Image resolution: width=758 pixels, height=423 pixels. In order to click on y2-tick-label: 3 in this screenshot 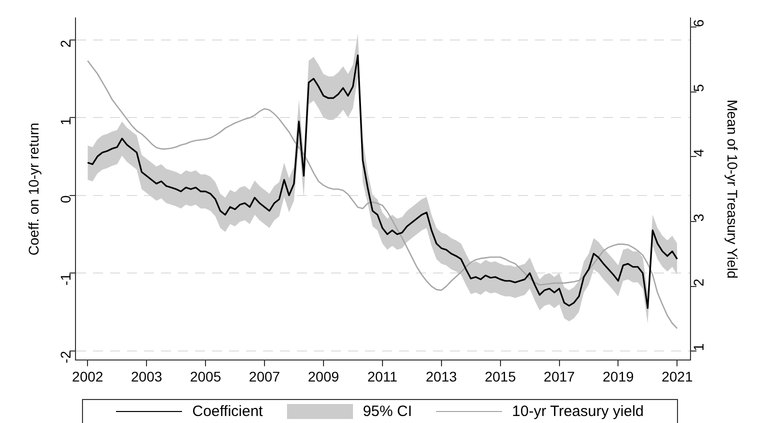, I will do `click(698, 218)`.